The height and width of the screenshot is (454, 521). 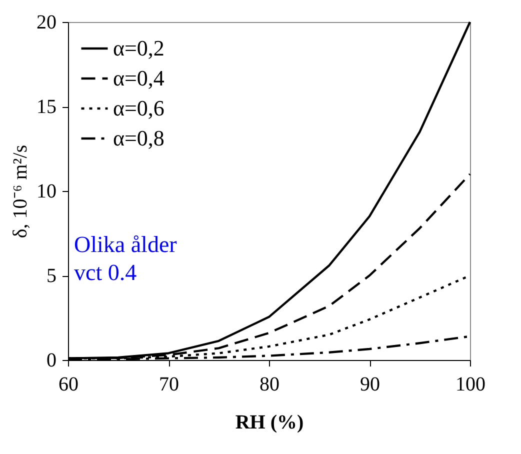 I want to click on x-tick-label: 90, so click(x=370, y=385).